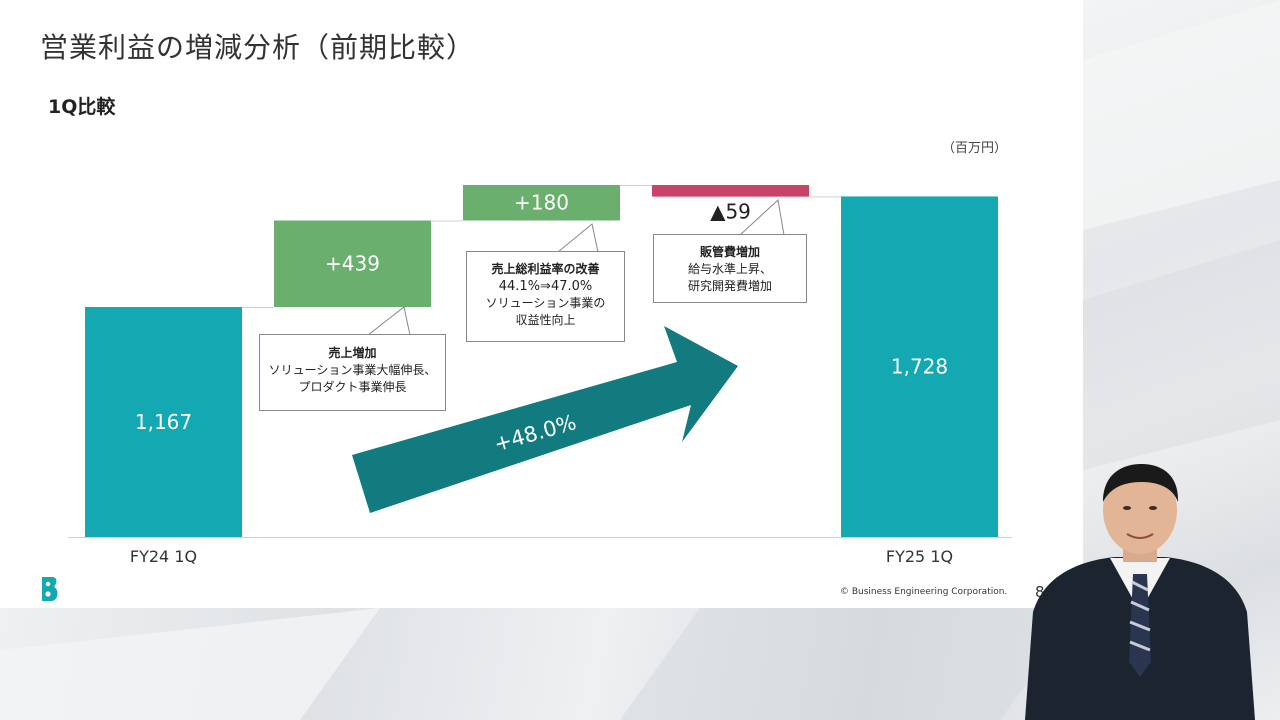 The image size is (1280, 720). I want to click on bar-value-label: 1,167, so click(163, 422).